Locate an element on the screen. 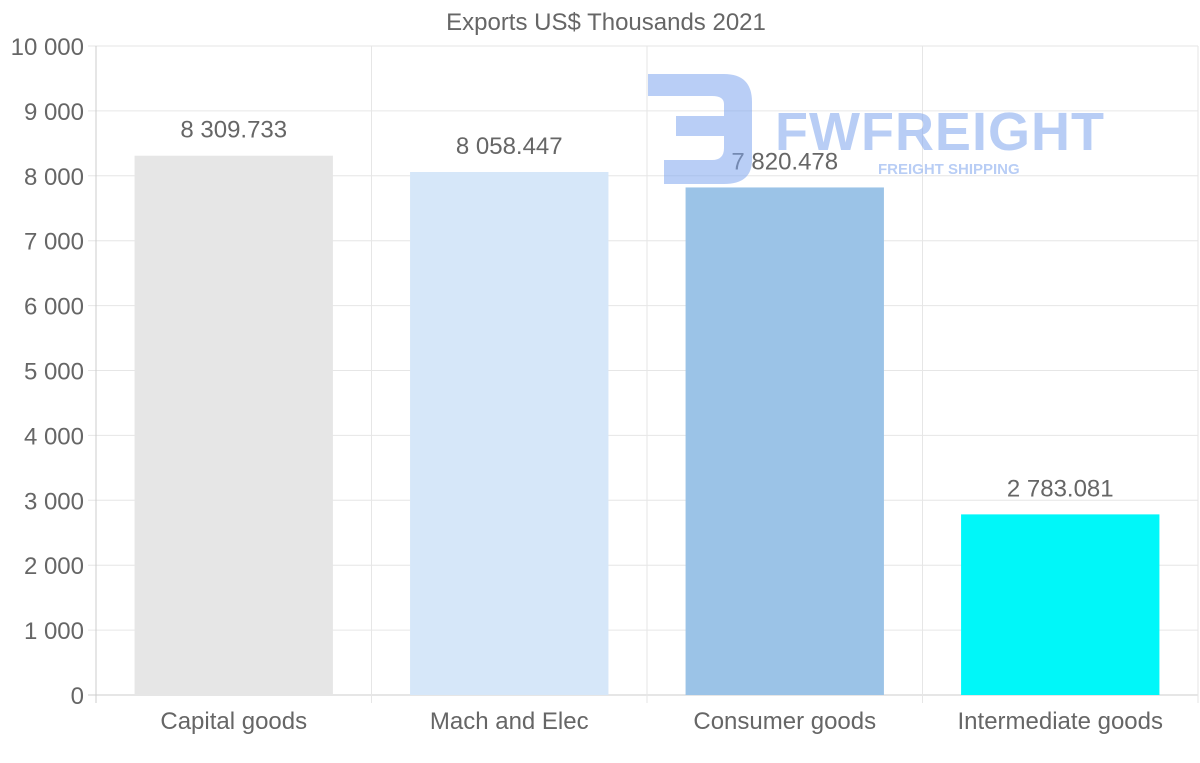 This screenshot has width=1200, height=763. y-tick-label: 3 000 is located at coordinates (54, 501).